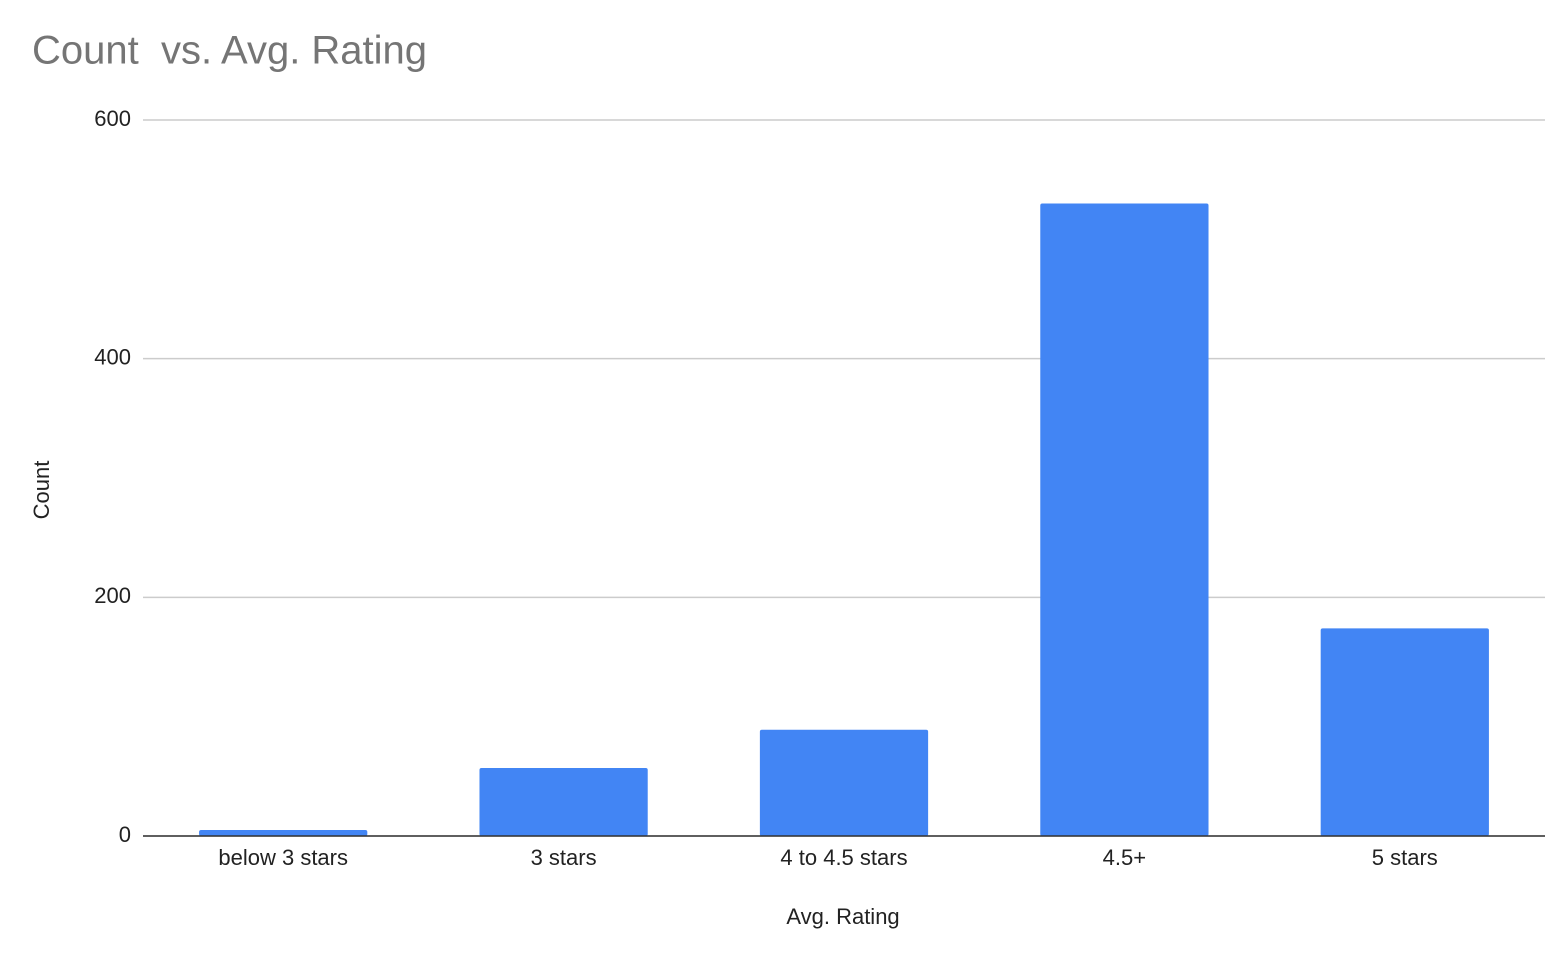  Describe the element at coordinates (283, 857) in the screenshot. I see `x-tick-label: below 3 stars` at that location.